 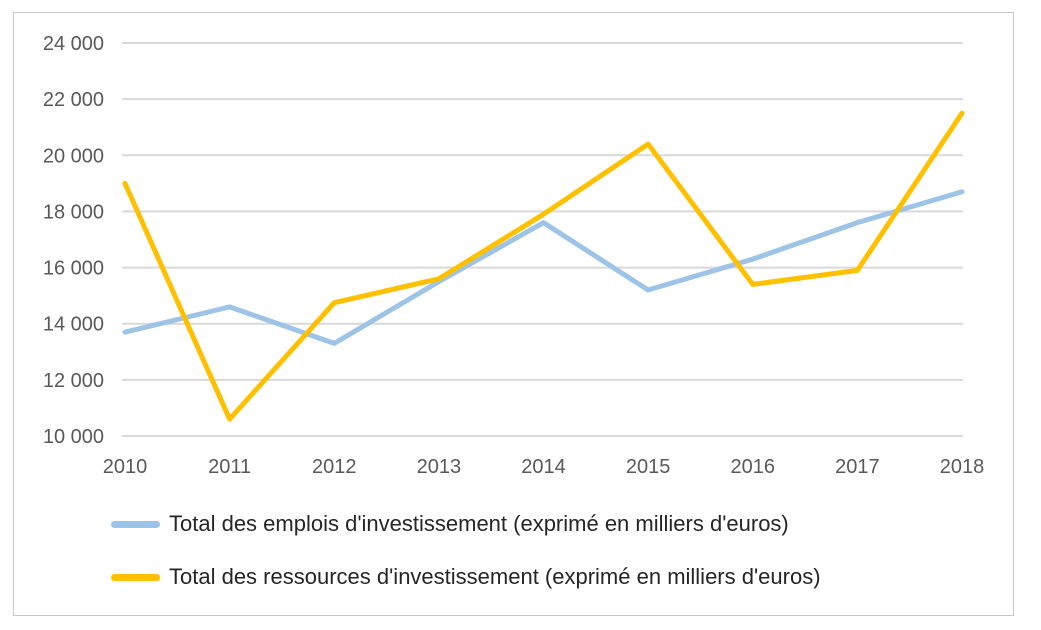 What do you see at coordinates (543, 467) in the screenshot?
I see `x-tick-label: 2014` at bounding box center [543, 467].